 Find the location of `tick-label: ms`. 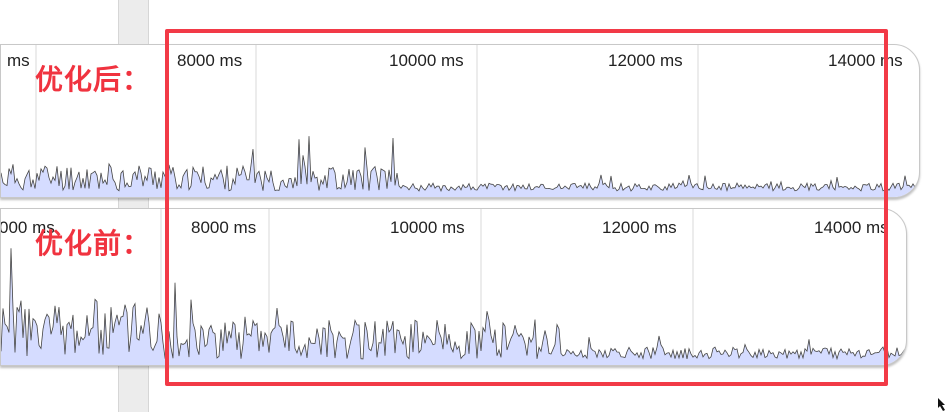

tick-label: ms is located at coordinates (18, 60).